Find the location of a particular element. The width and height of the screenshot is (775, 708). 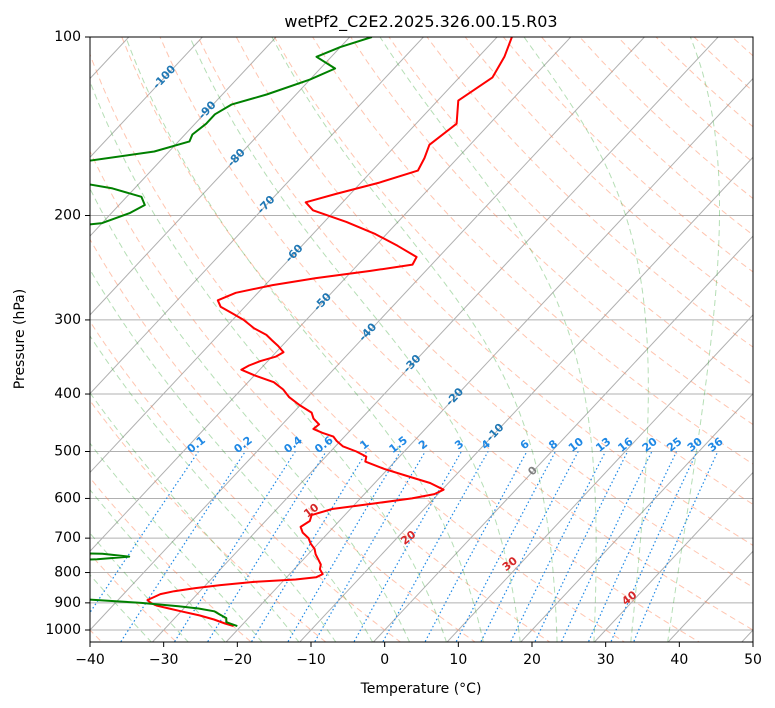

y-tick-label: 900 is located at coordinates (67, 603).